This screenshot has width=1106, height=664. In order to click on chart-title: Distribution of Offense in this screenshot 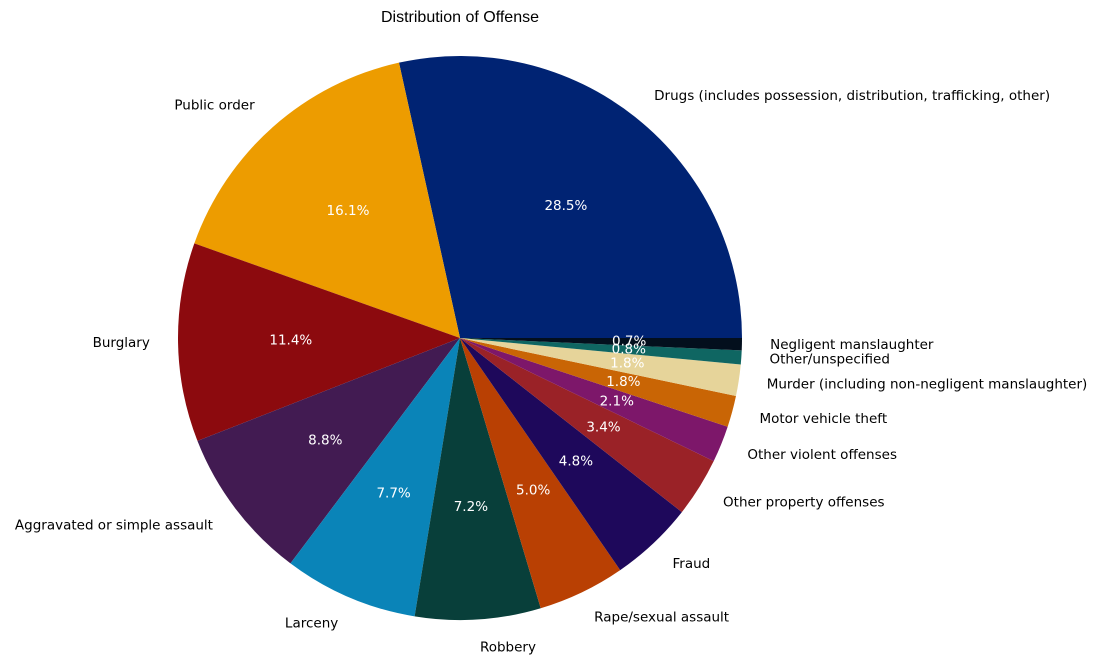, I will do `click(460, 17)`.